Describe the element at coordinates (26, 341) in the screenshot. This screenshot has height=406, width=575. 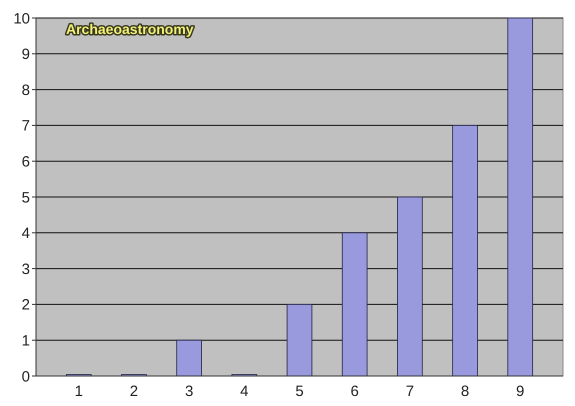
I see `y-tick-label: 1` at that location.